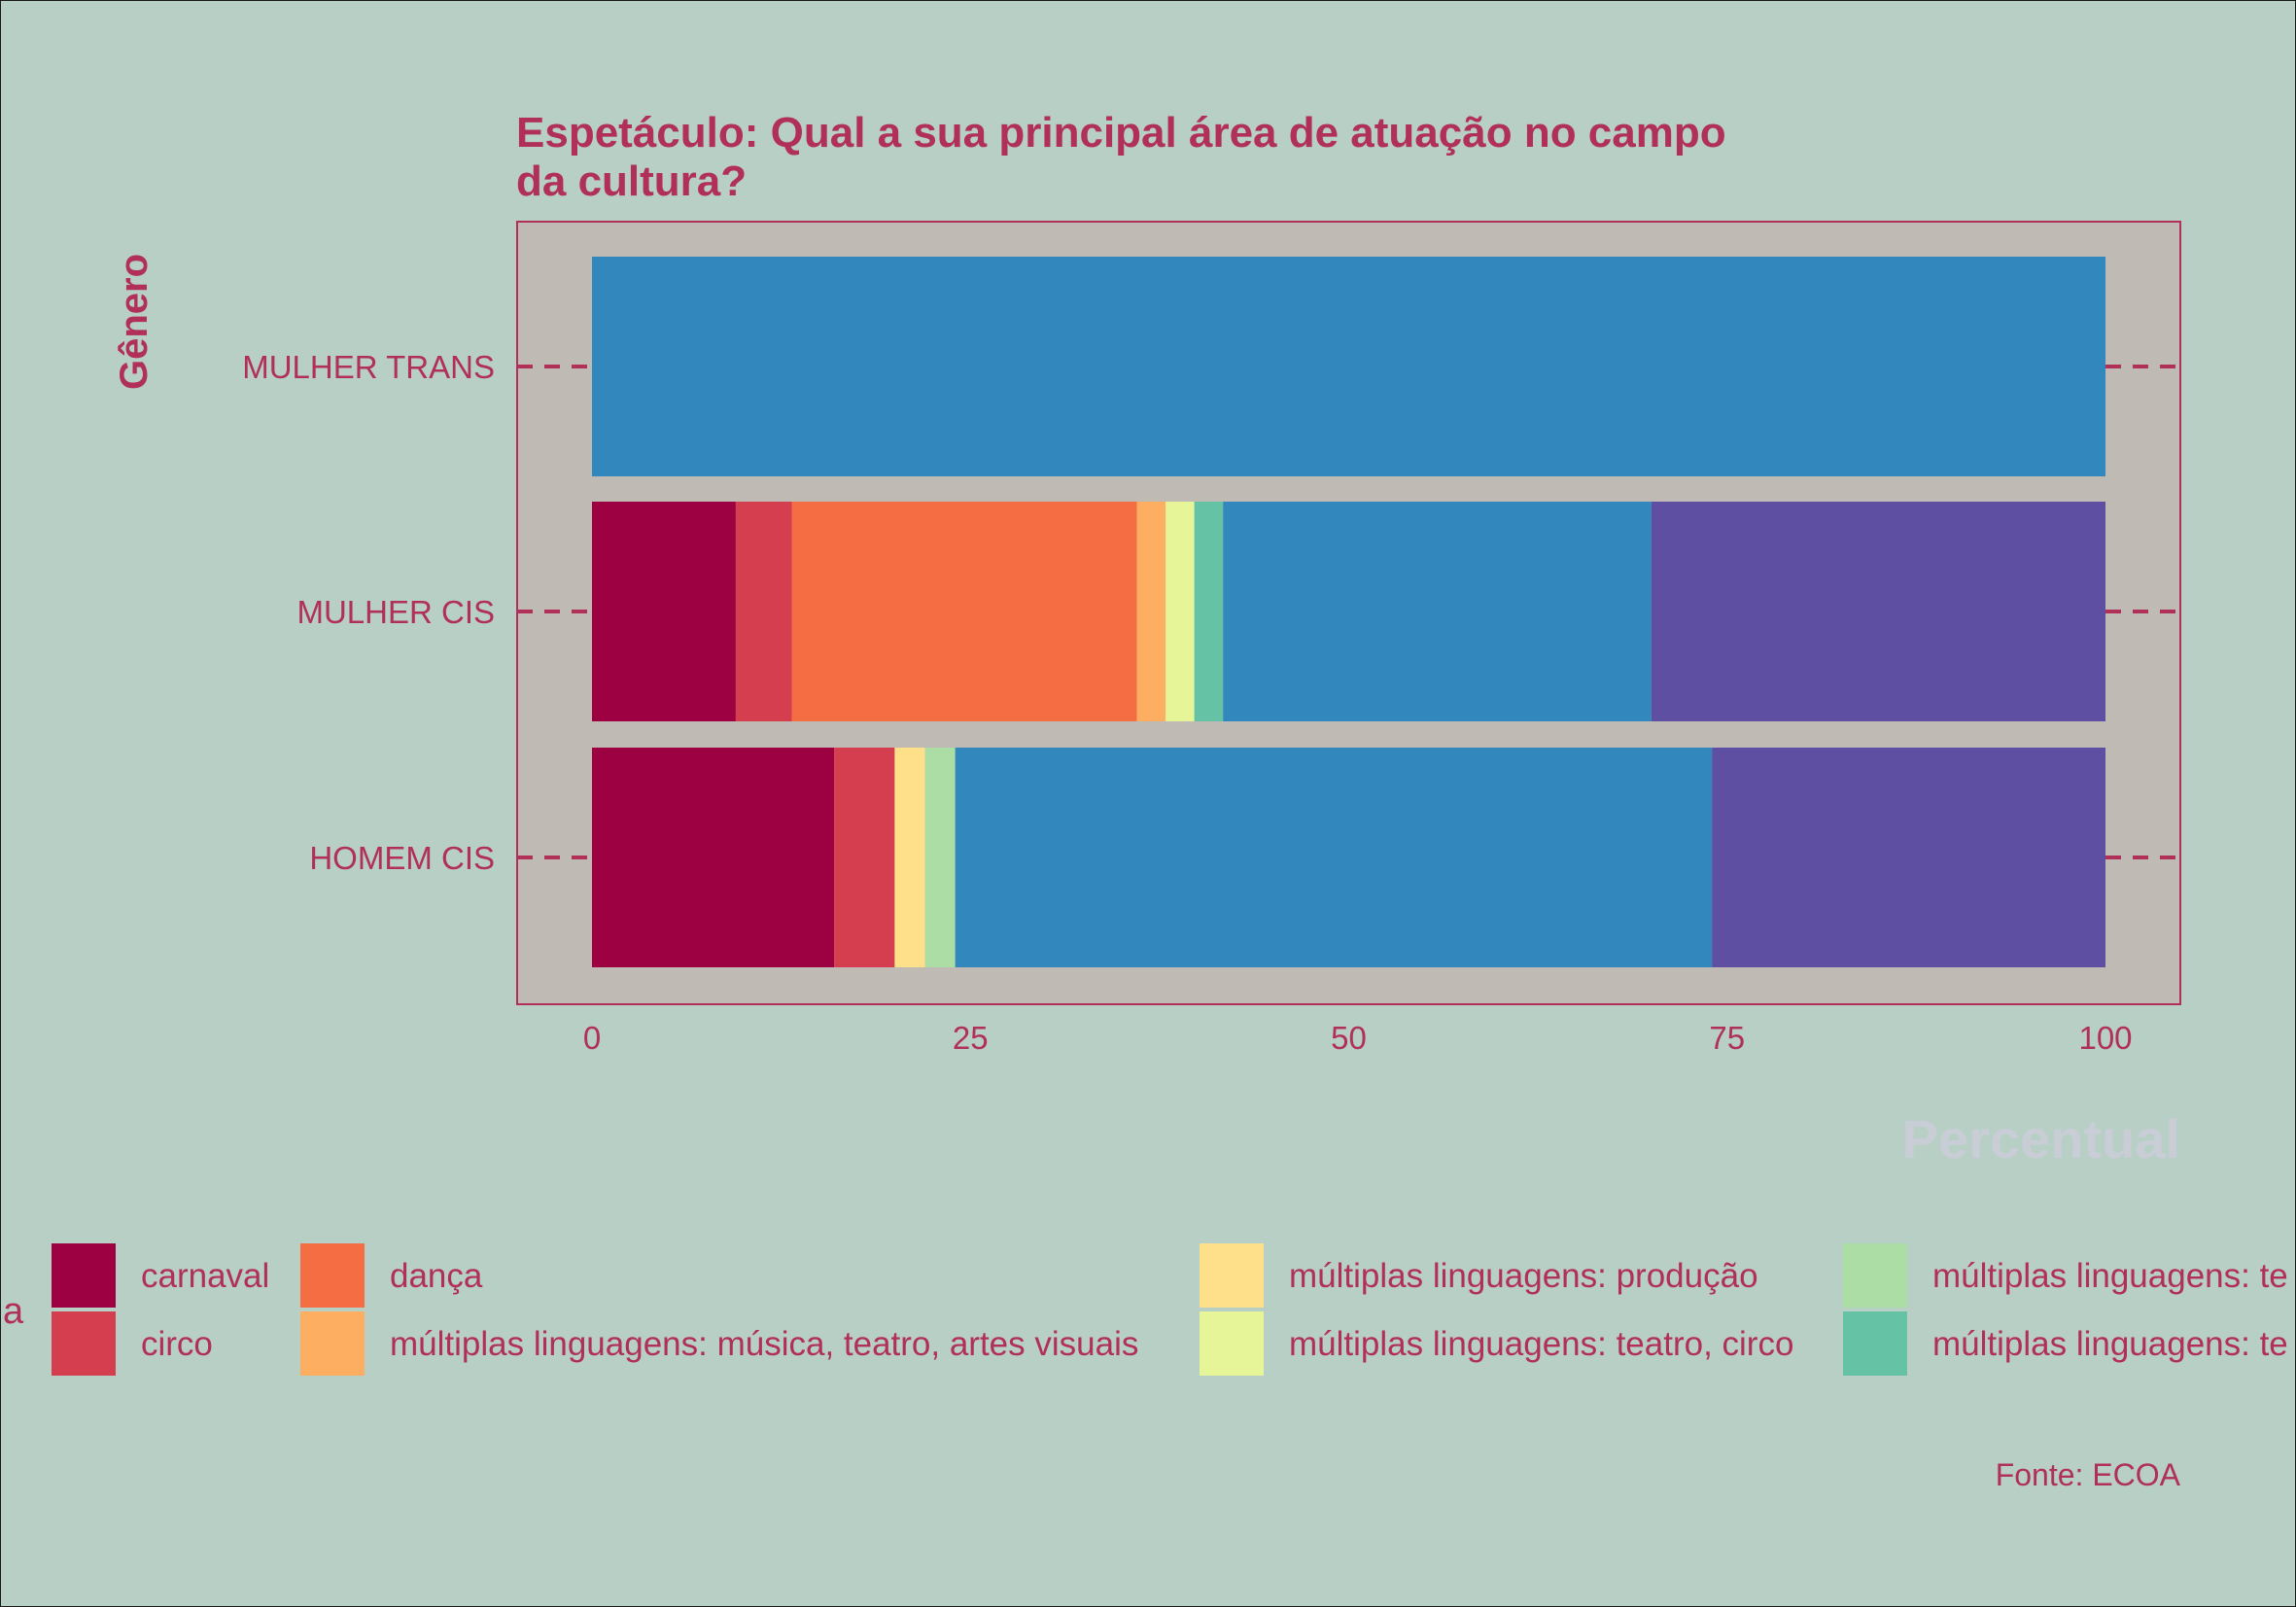  What do you see at coordinates (2088, 1474) in the screenshot?
I see `caption: Fonte: ECOA` at bounding box center [2088, 1474].